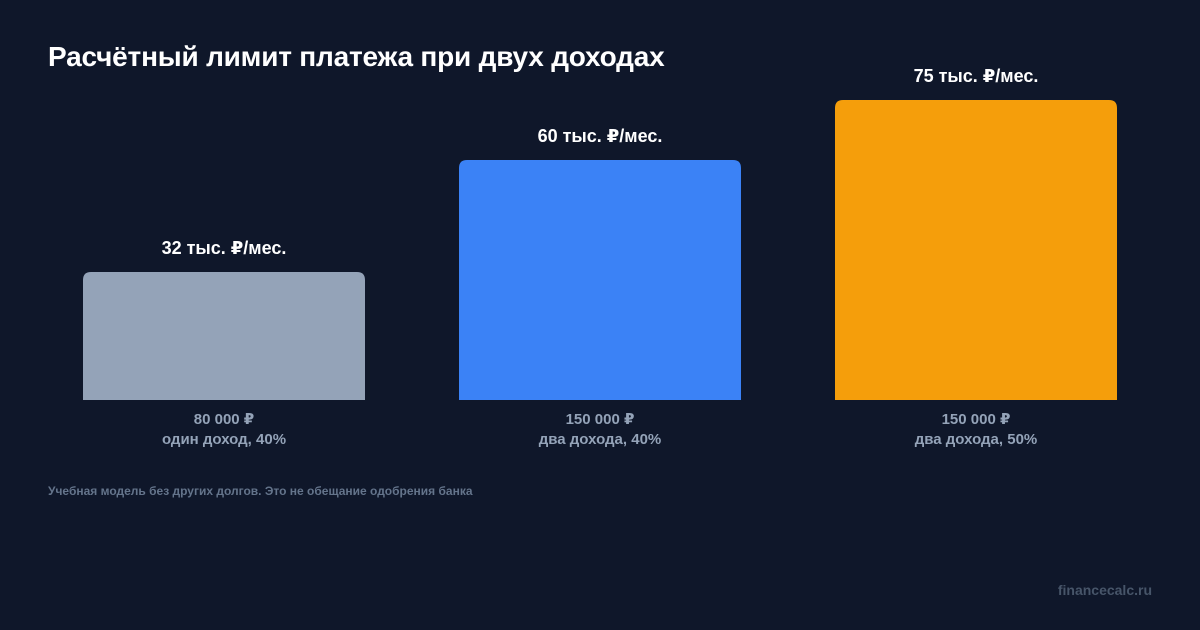 The image size is (1200, 630). I want to click on bar-value-label-3: 75 тыс. ₽/мес., so click(976, 76).